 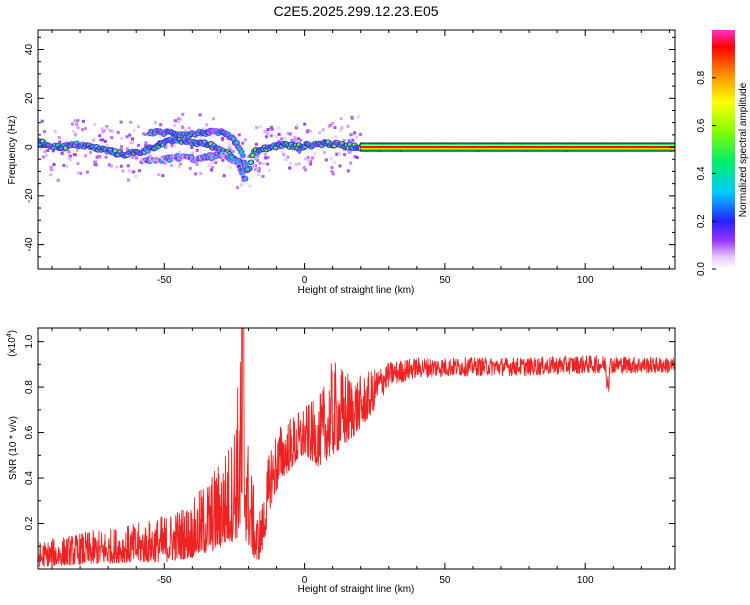 What do you see at coordinates (29, 523) in the screenshot?
I see `snr-ytick-label: 0.2` at bounding box center [29, 523].